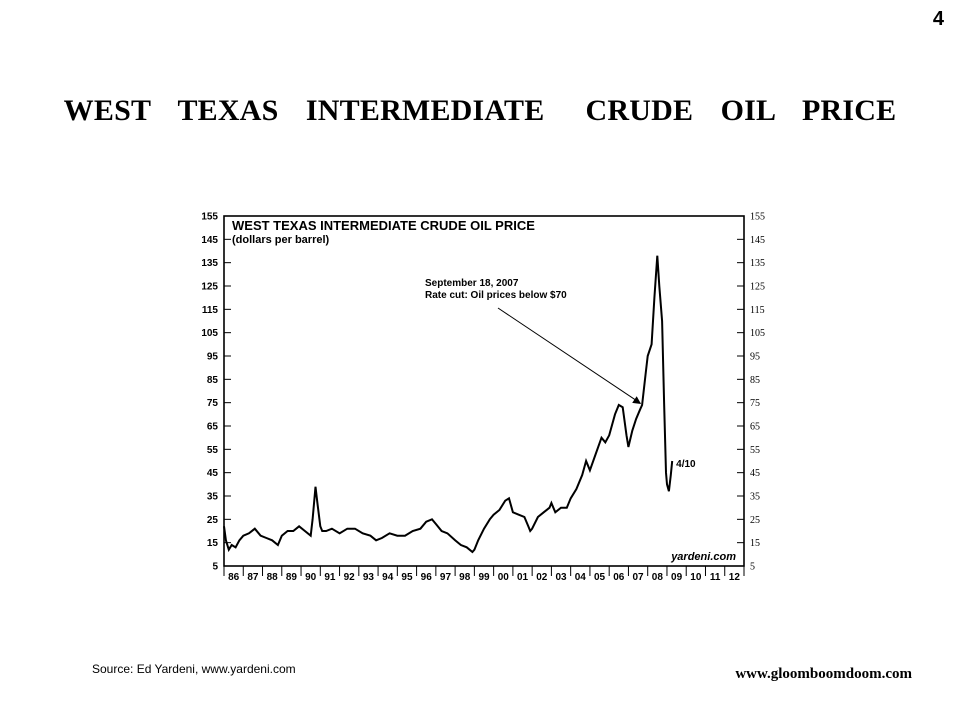  I want to click on y-tick-label-right: 155, so click(757, 217).